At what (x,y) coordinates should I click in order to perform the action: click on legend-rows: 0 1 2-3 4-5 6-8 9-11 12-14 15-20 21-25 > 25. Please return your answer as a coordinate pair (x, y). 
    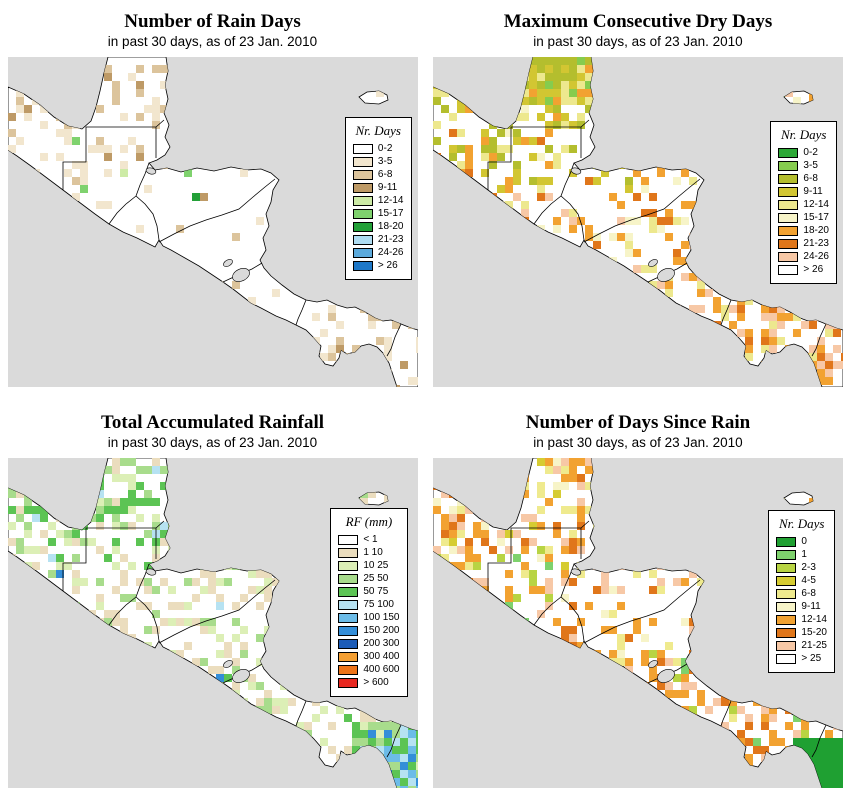
    Looking at the image, I should click on (801, 600).